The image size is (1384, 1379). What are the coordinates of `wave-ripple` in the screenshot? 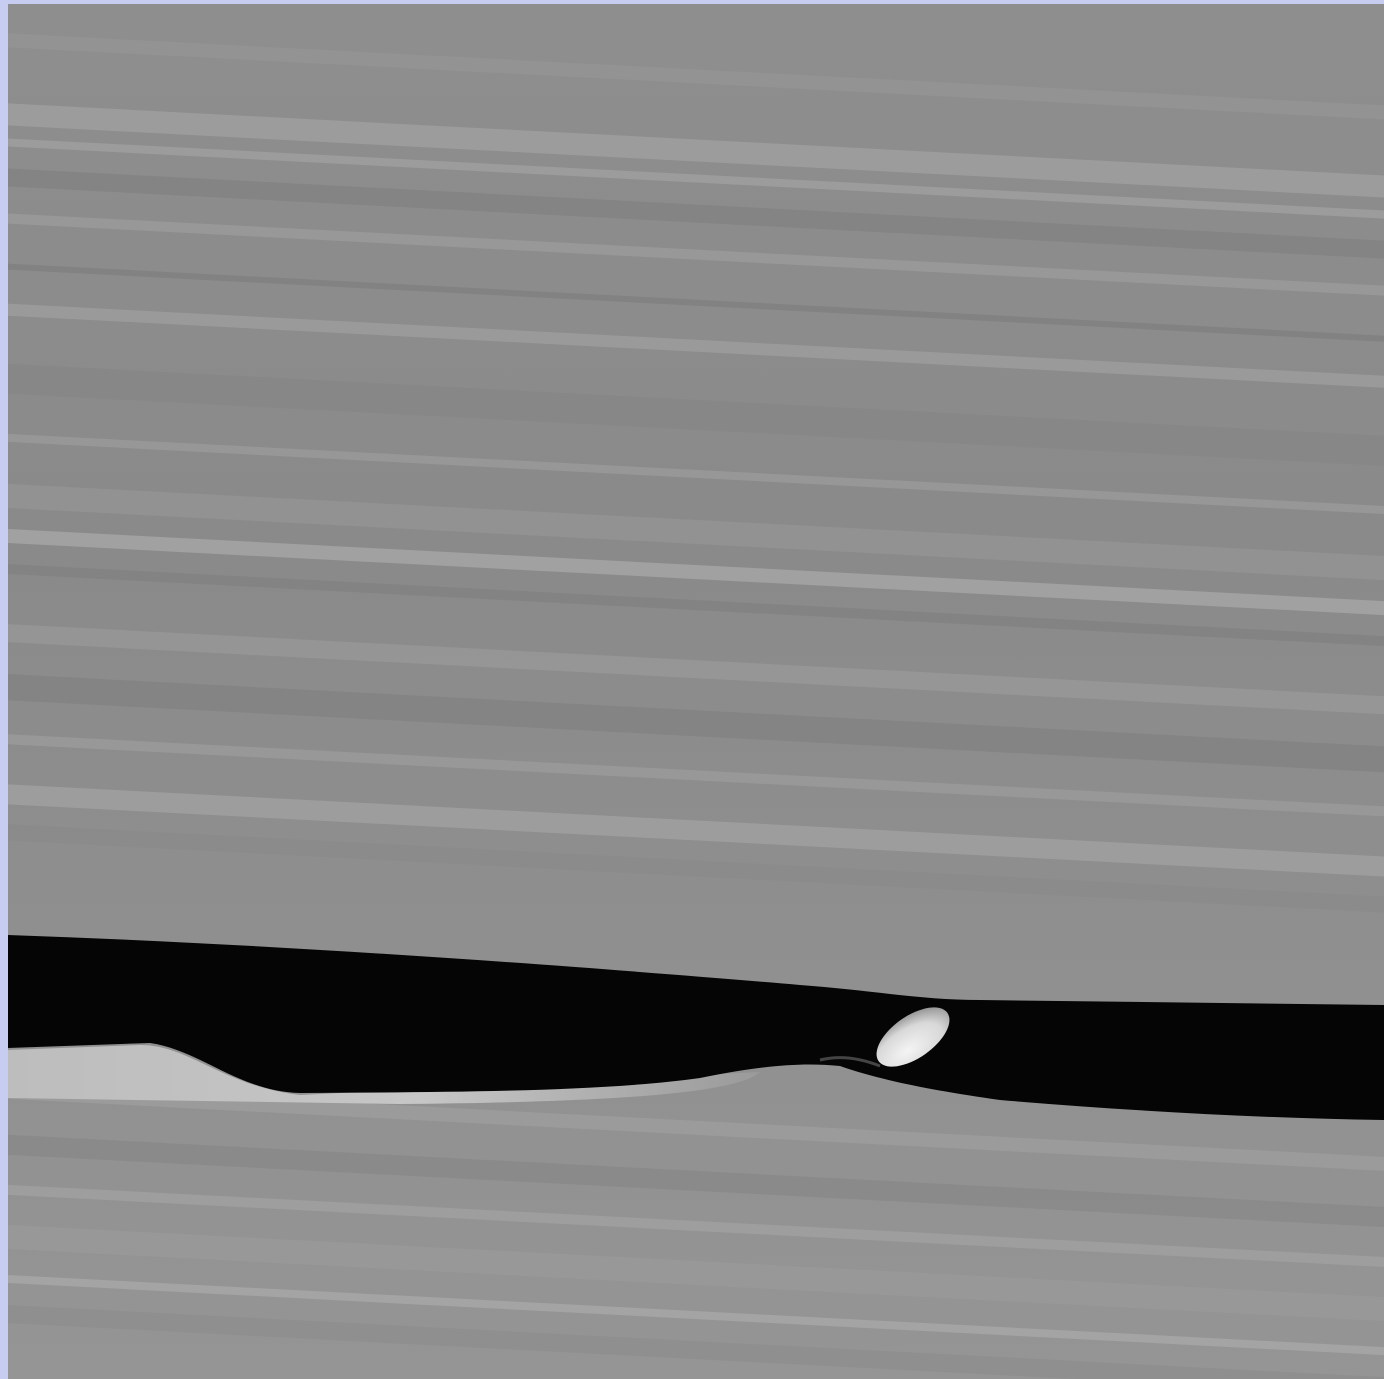 It's located at (850, 1062).